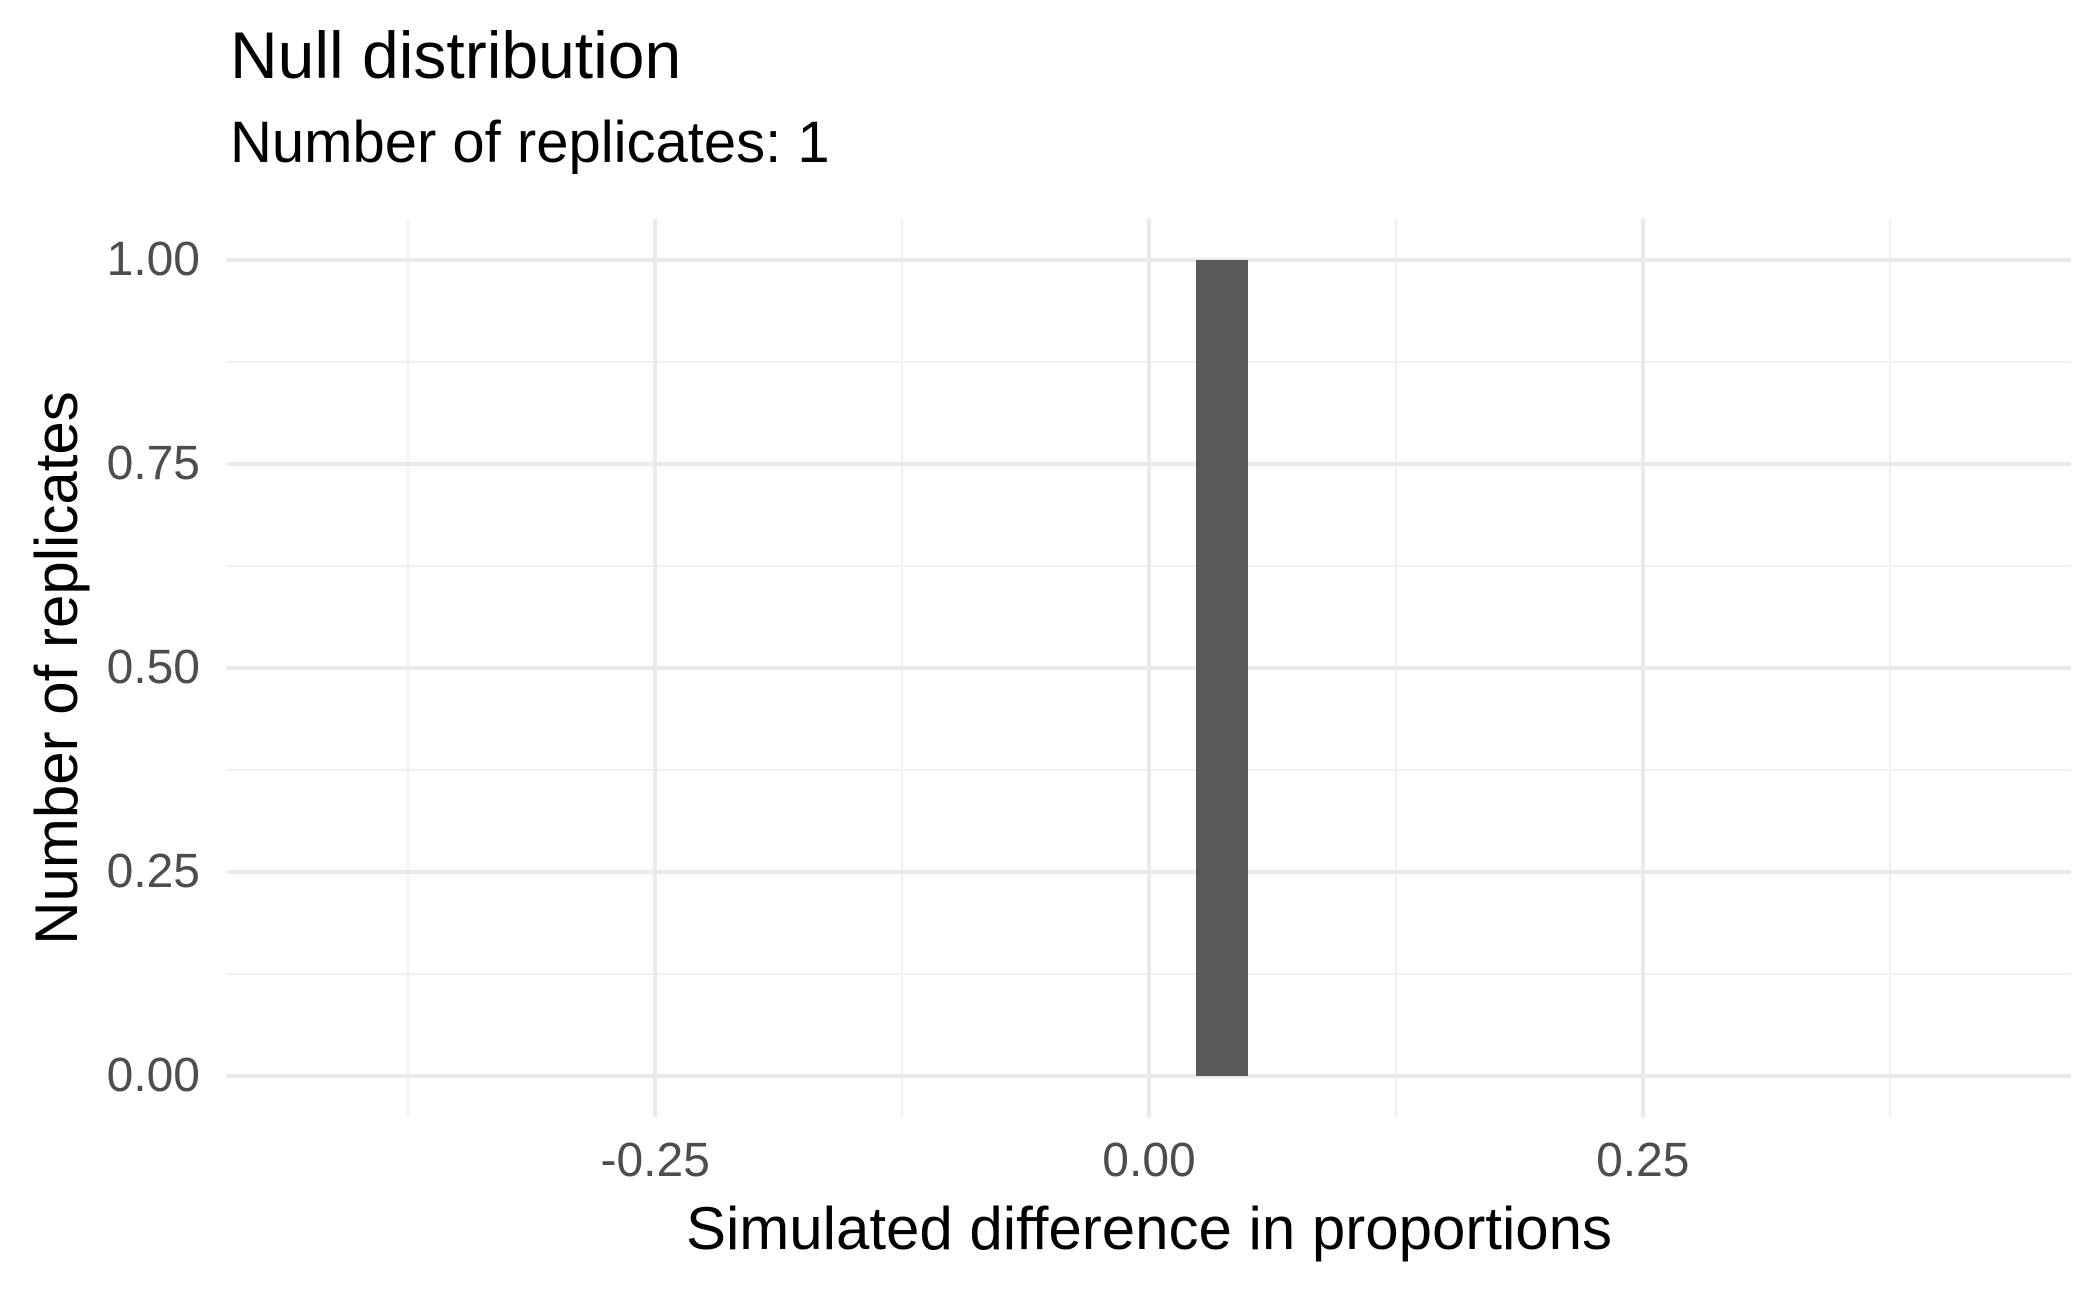 The height and width of the screenshot is (1297, 2100). Describe the element at coordinates (1222, 668) in the screenshot. I see `histogram-bar` at that location.